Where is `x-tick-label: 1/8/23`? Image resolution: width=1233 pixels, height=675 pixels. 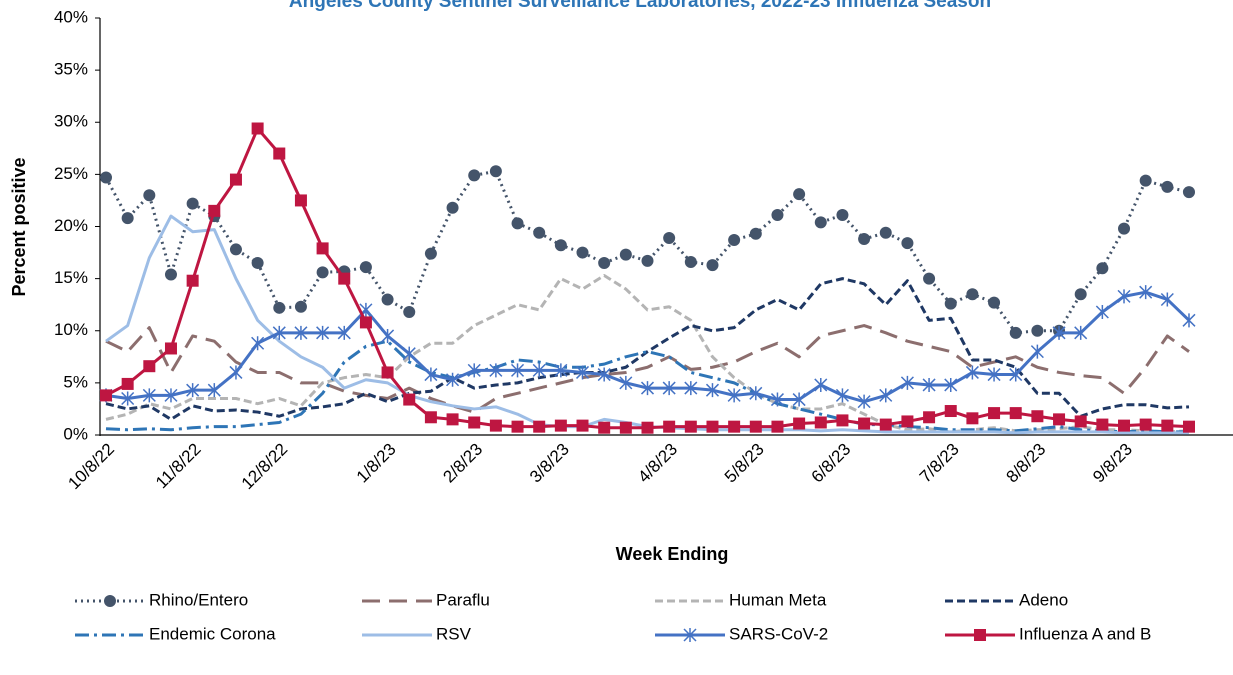 x-tick-label: 1/8/23 is located at coordinates (376, 463).